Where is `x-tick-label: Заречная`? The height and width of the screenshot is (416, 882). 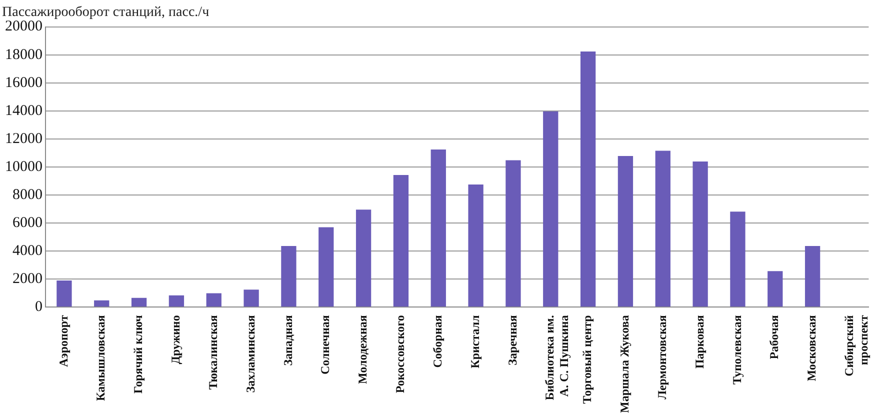 x-tick-label: Заречная is located at coordinates (512, 340).